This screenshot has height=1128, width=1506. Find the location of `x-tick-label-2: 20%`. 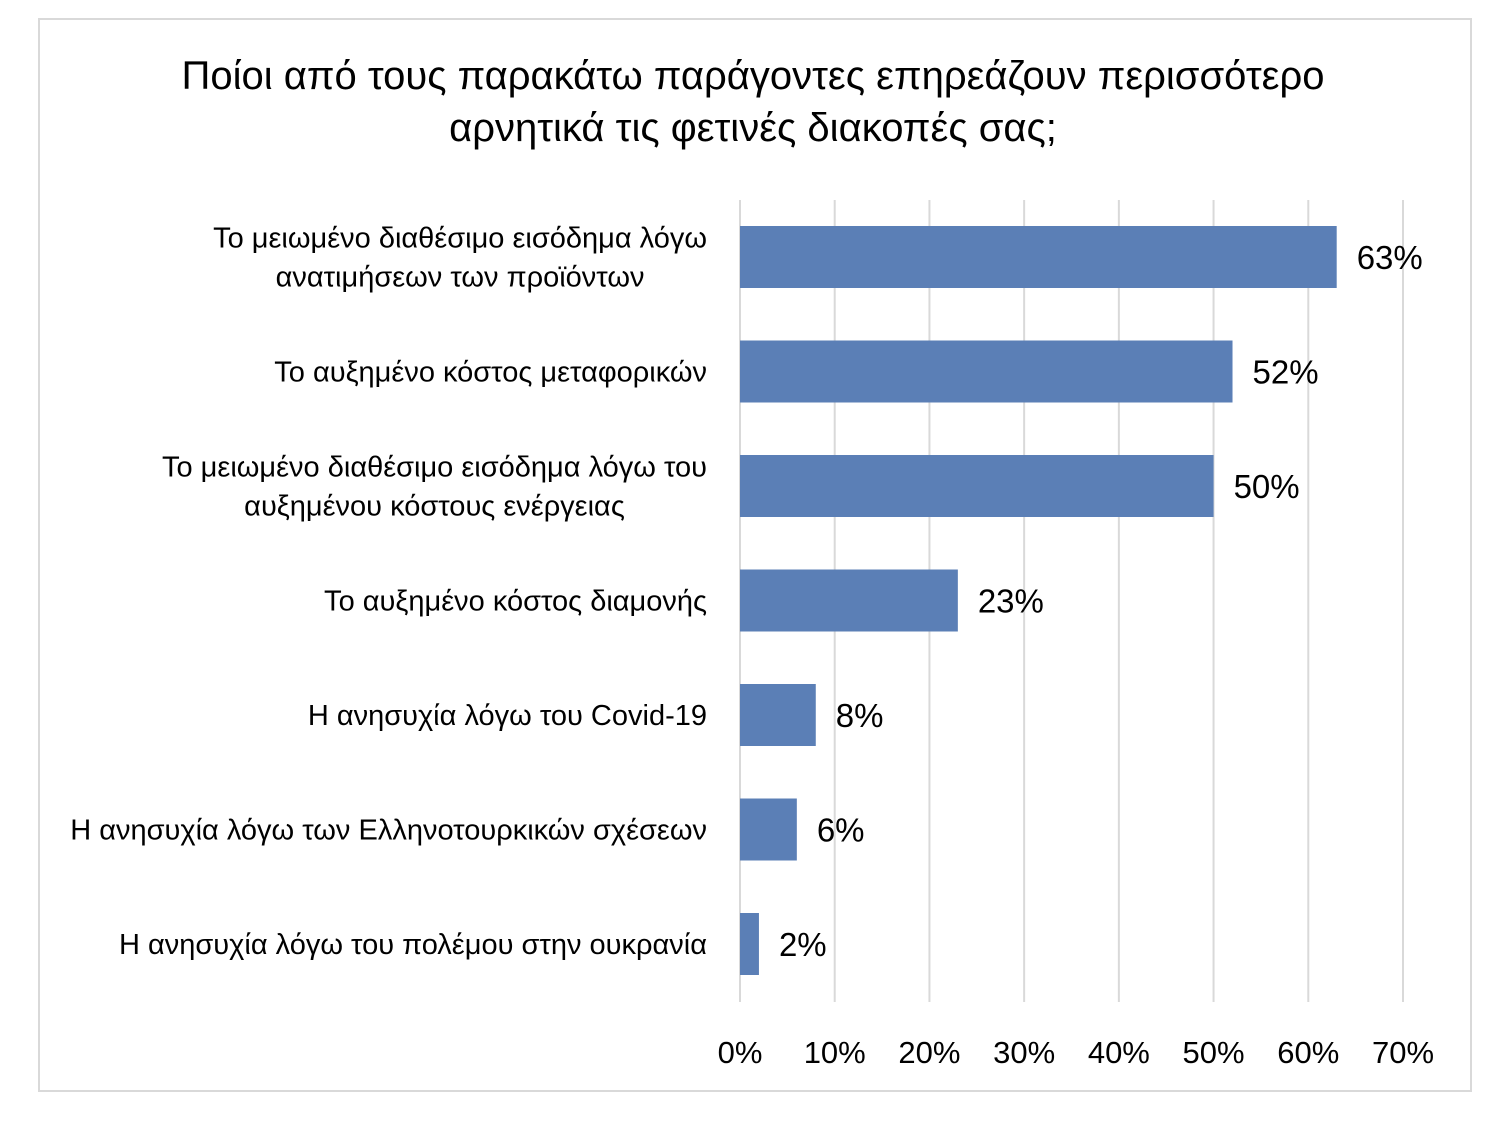

x-tick-label-2: 20% is located at coordinates (929, 1052).